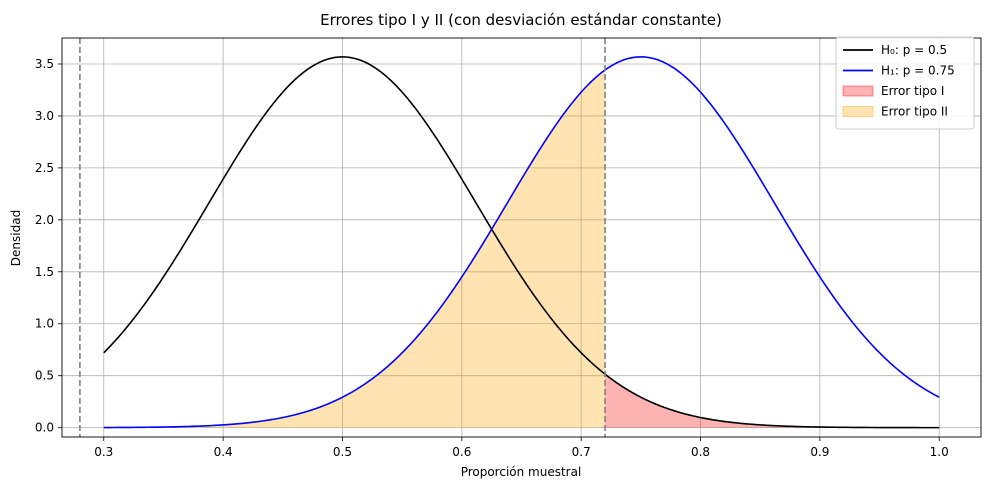  Describe the element at coordinates (103, 452) in the screenshot. I see `x-tick-label: 0.3` at that location.